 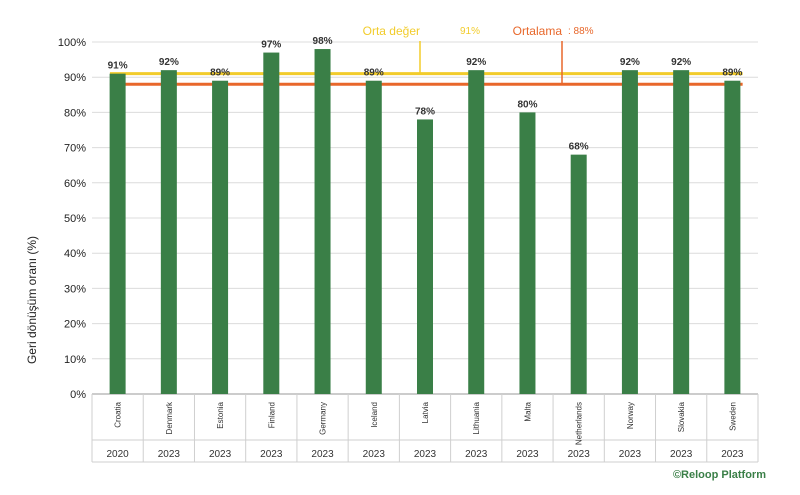 I want to click on bar-finland, so click(x=271, y=223).